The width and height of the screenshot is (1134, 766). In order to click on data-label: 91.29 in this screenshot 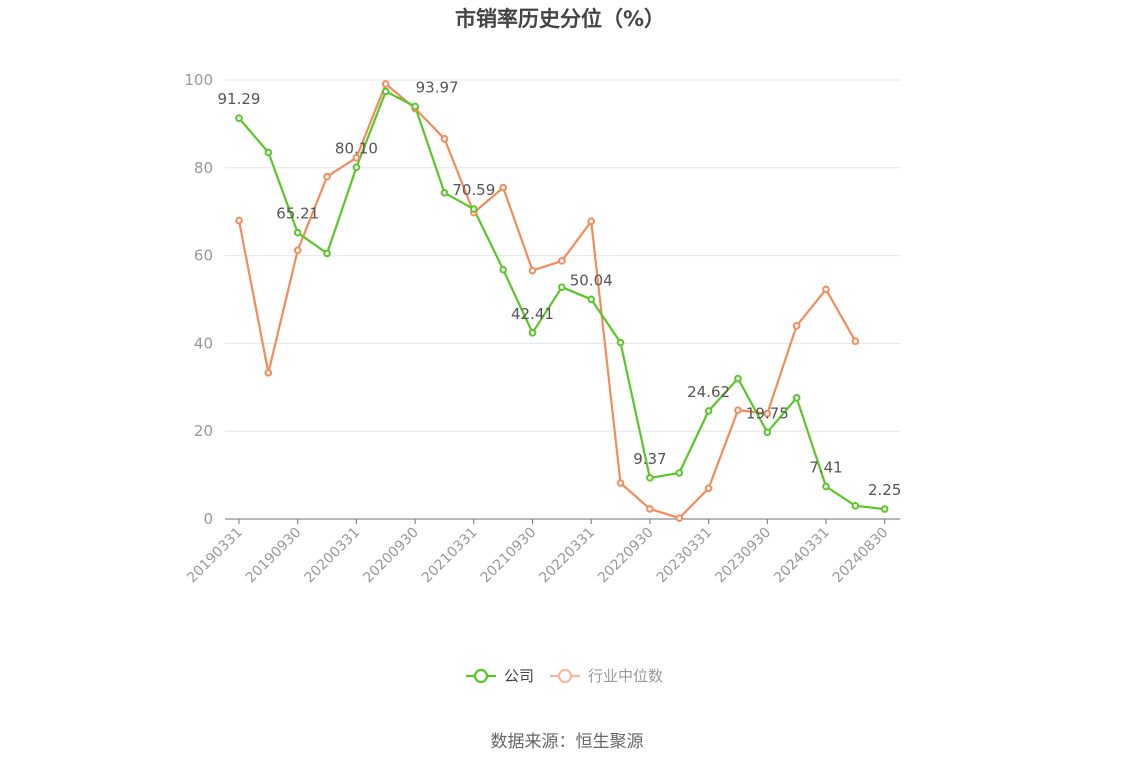, I will do `click(239, 99)`.